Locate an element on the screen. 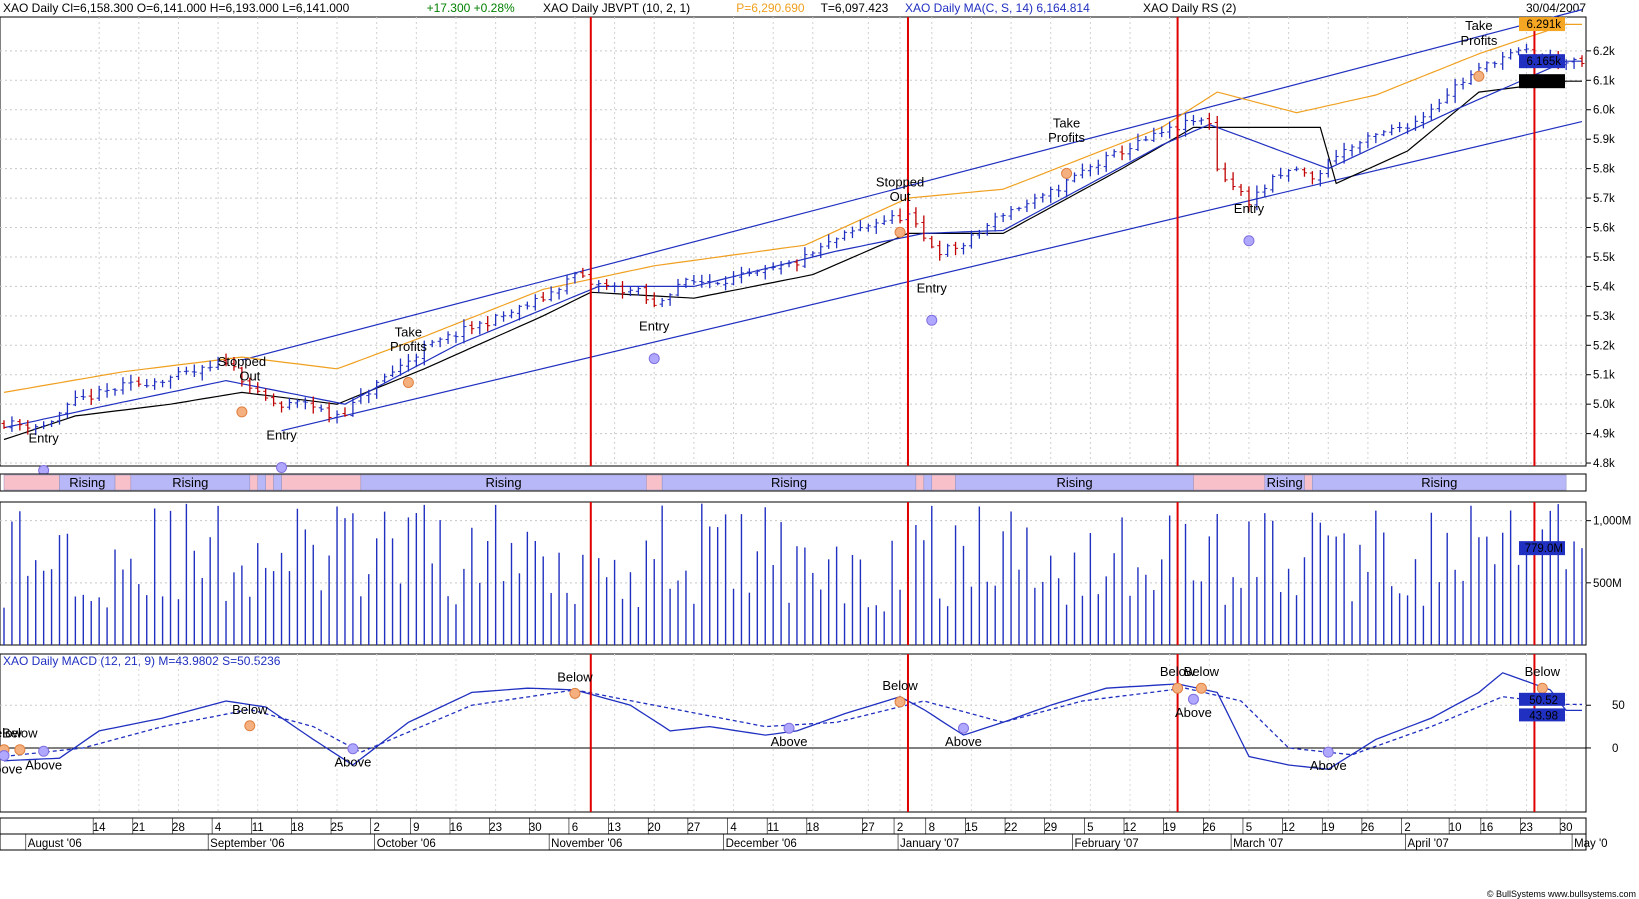 This screenshot has height=899, width=1639. volume-axis-label: 1,000M is located at coordinates (1612, 522).